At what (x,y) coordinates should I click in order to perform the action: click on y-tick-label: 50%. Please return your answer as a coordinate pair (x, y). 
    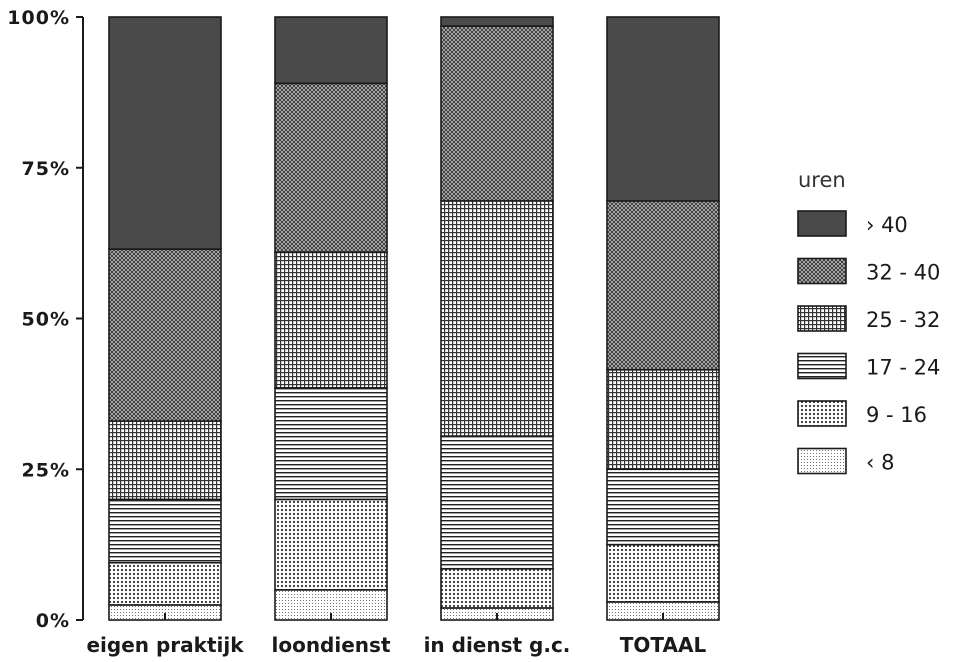
    Looking at the image, I should click on (46, 320).